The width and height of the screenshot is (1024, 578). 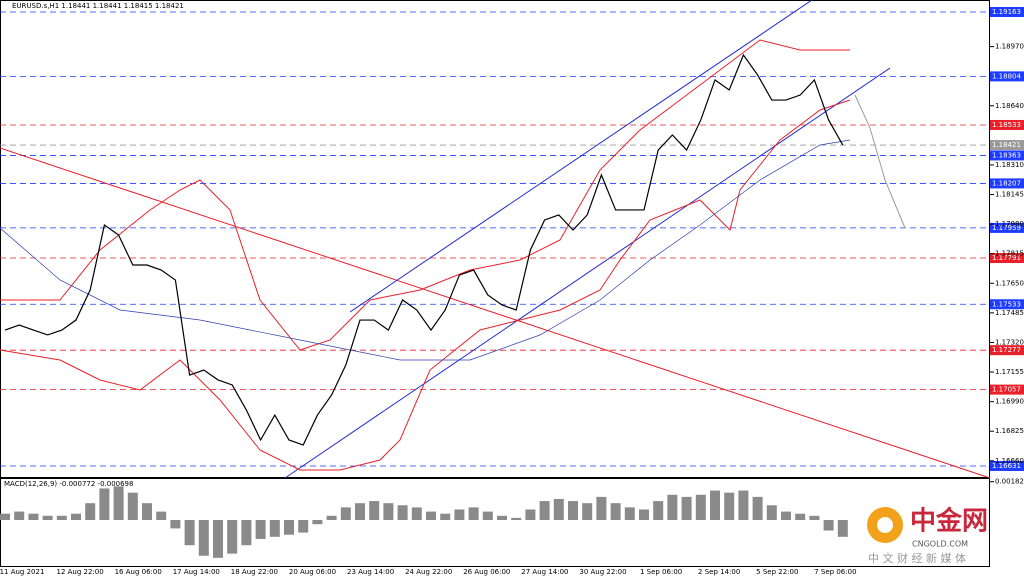 I want to click on x-tick-label: 11 Aug 2021, so click(x=22, y=572).